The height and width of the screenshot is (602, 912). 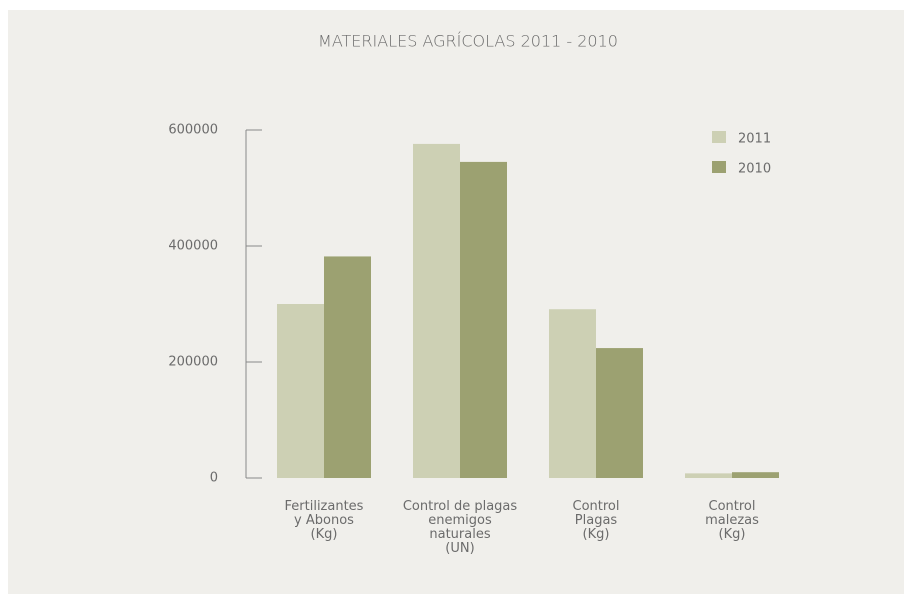 I want to click on x-tick-label: Control malezas (Kg), so click(x=732, y=520).